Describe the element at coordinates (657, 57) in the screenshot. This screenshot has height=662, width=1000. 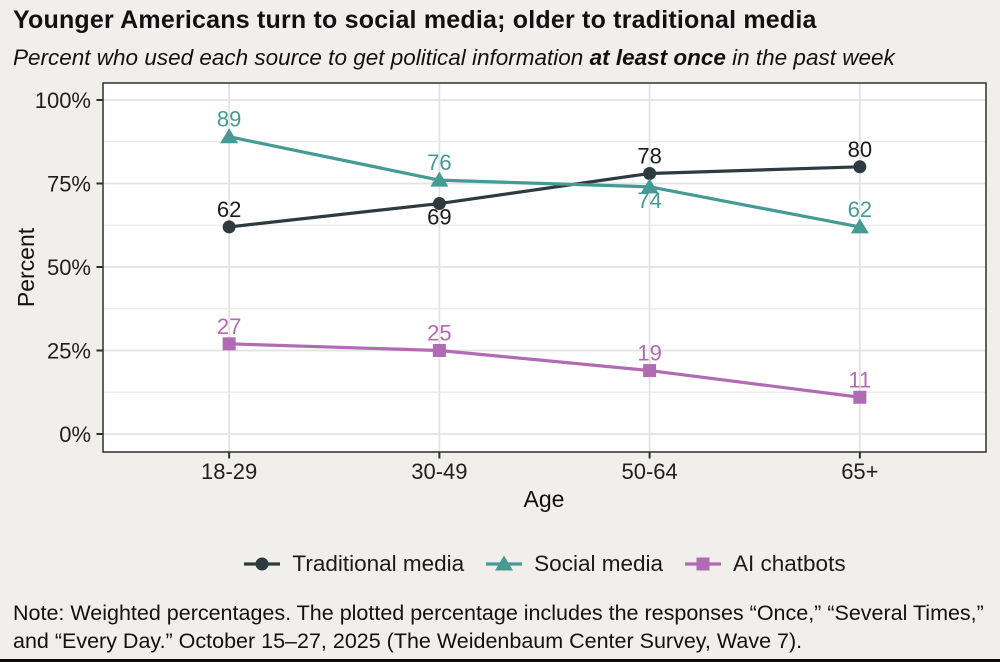
I see `subtitle-emphasis: at least once` at that location.